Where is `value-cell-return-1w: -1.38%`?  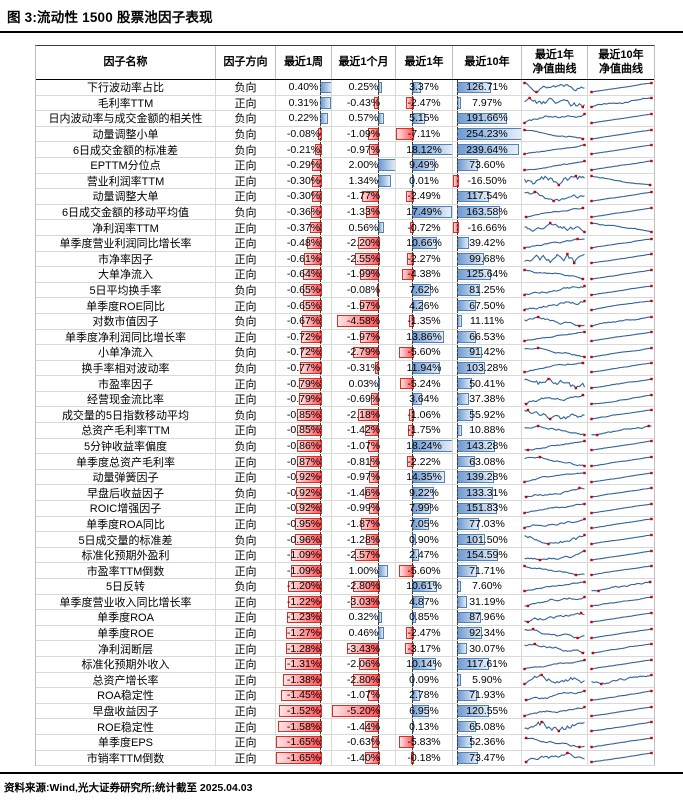 value-cell-return-1w: -1.38% is located at coordinates (304, 680).